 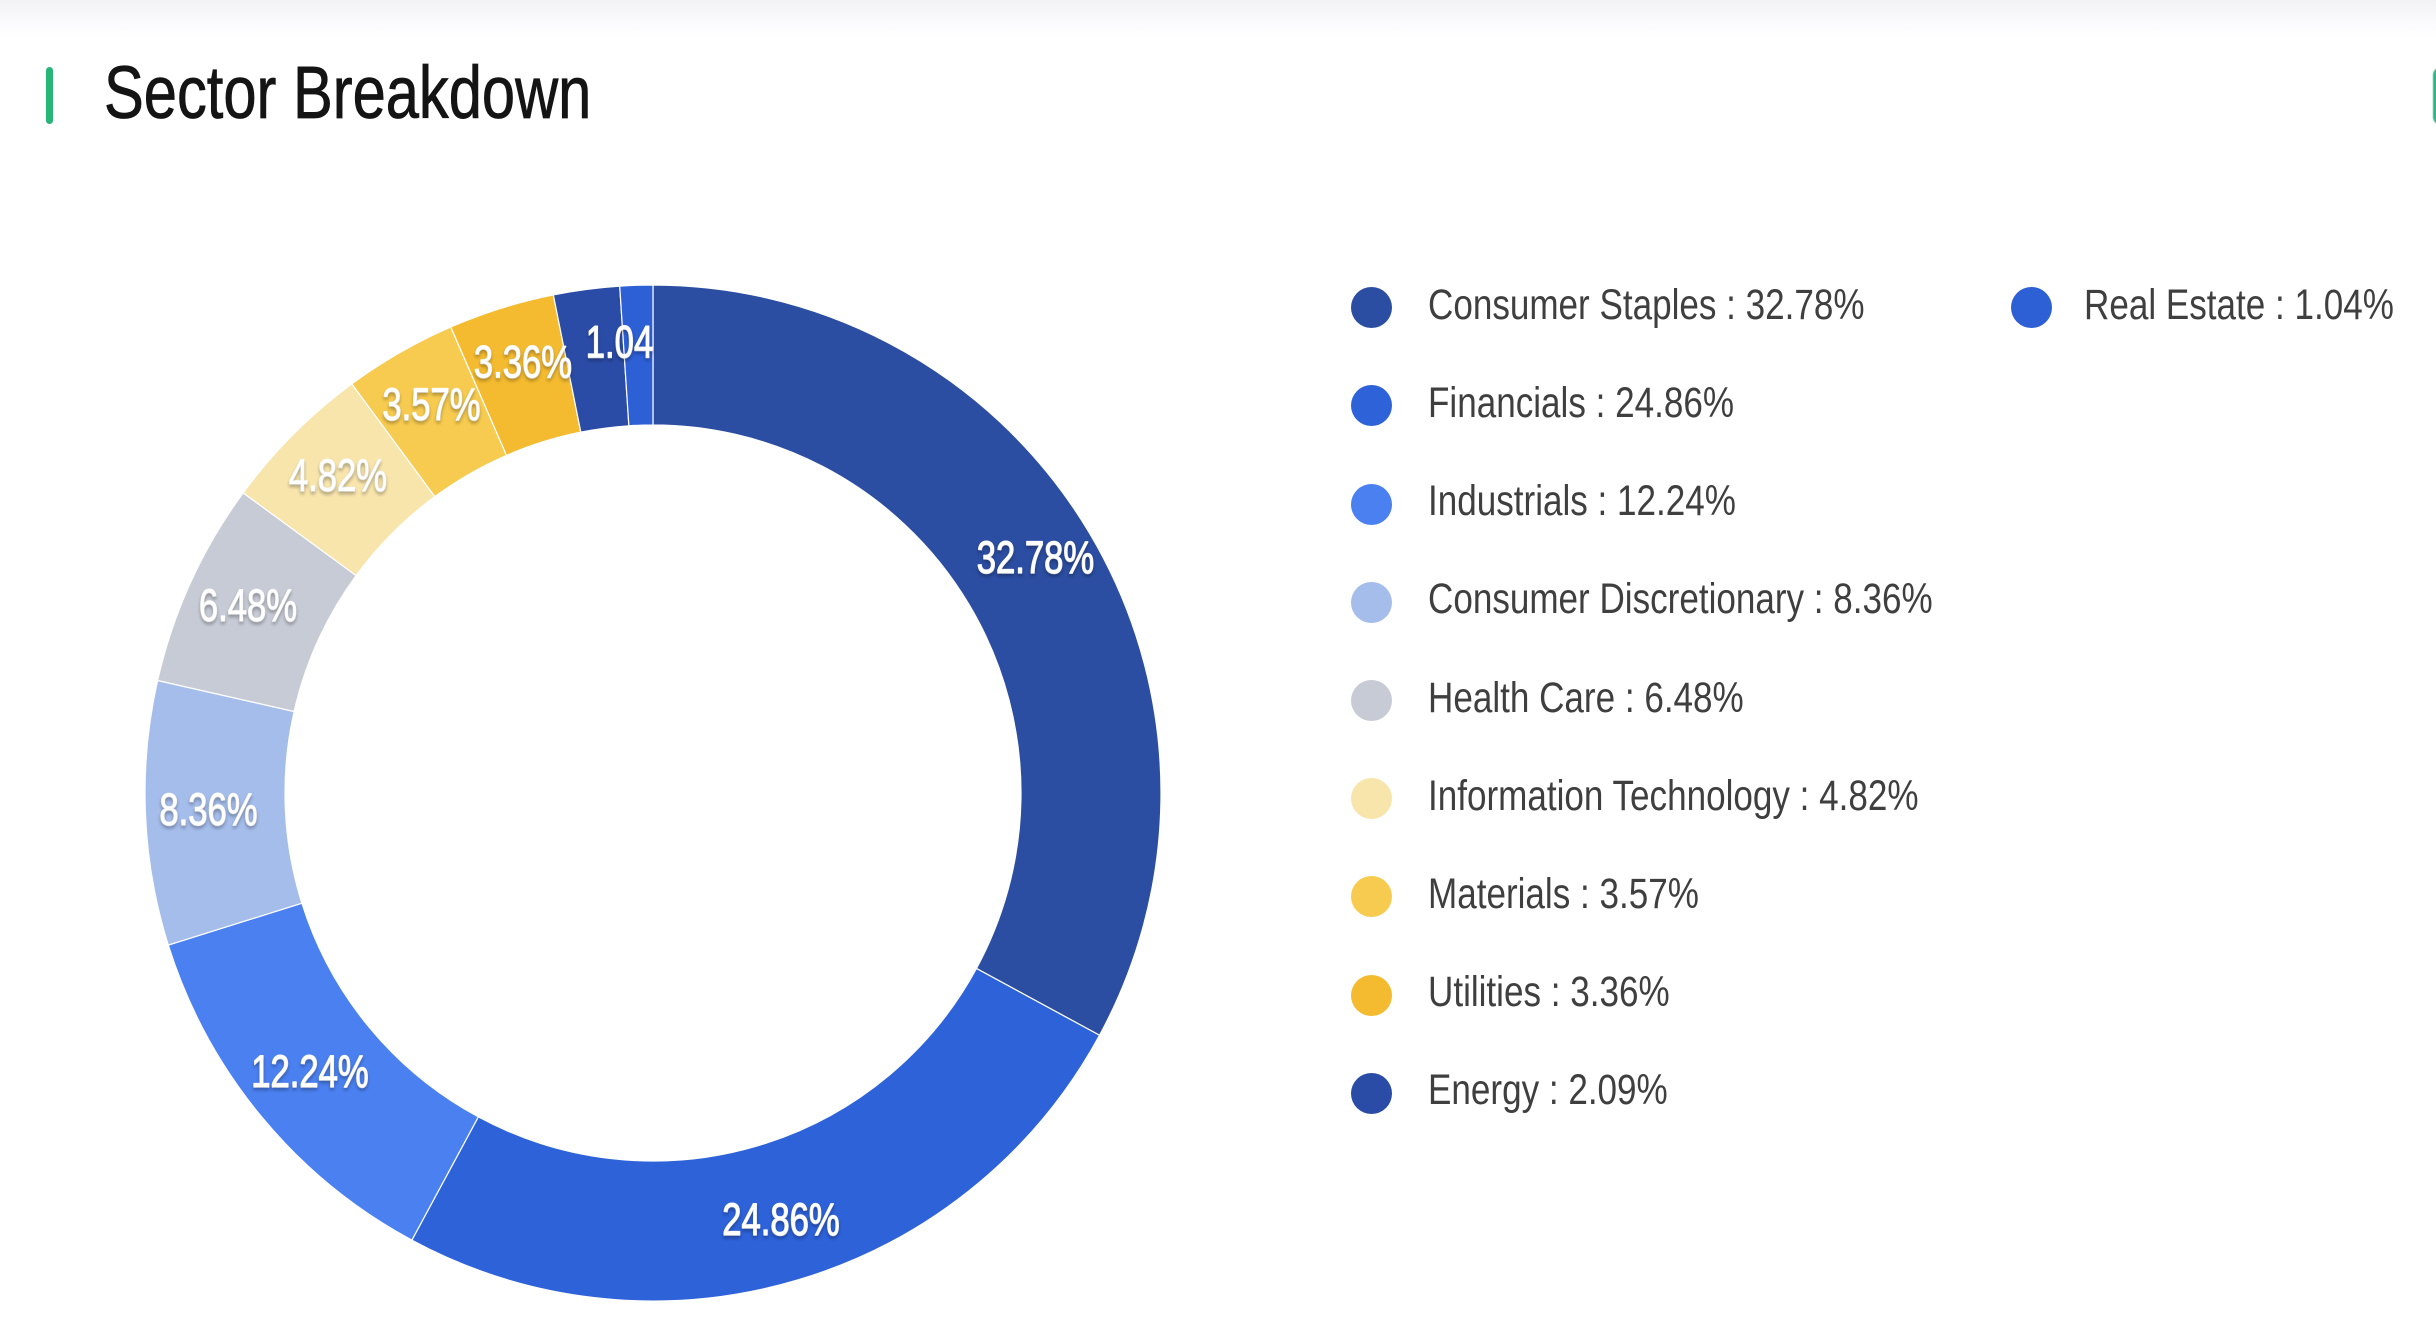 I want to click on svg-text: 24.86%, so click(x=780, y=1220).